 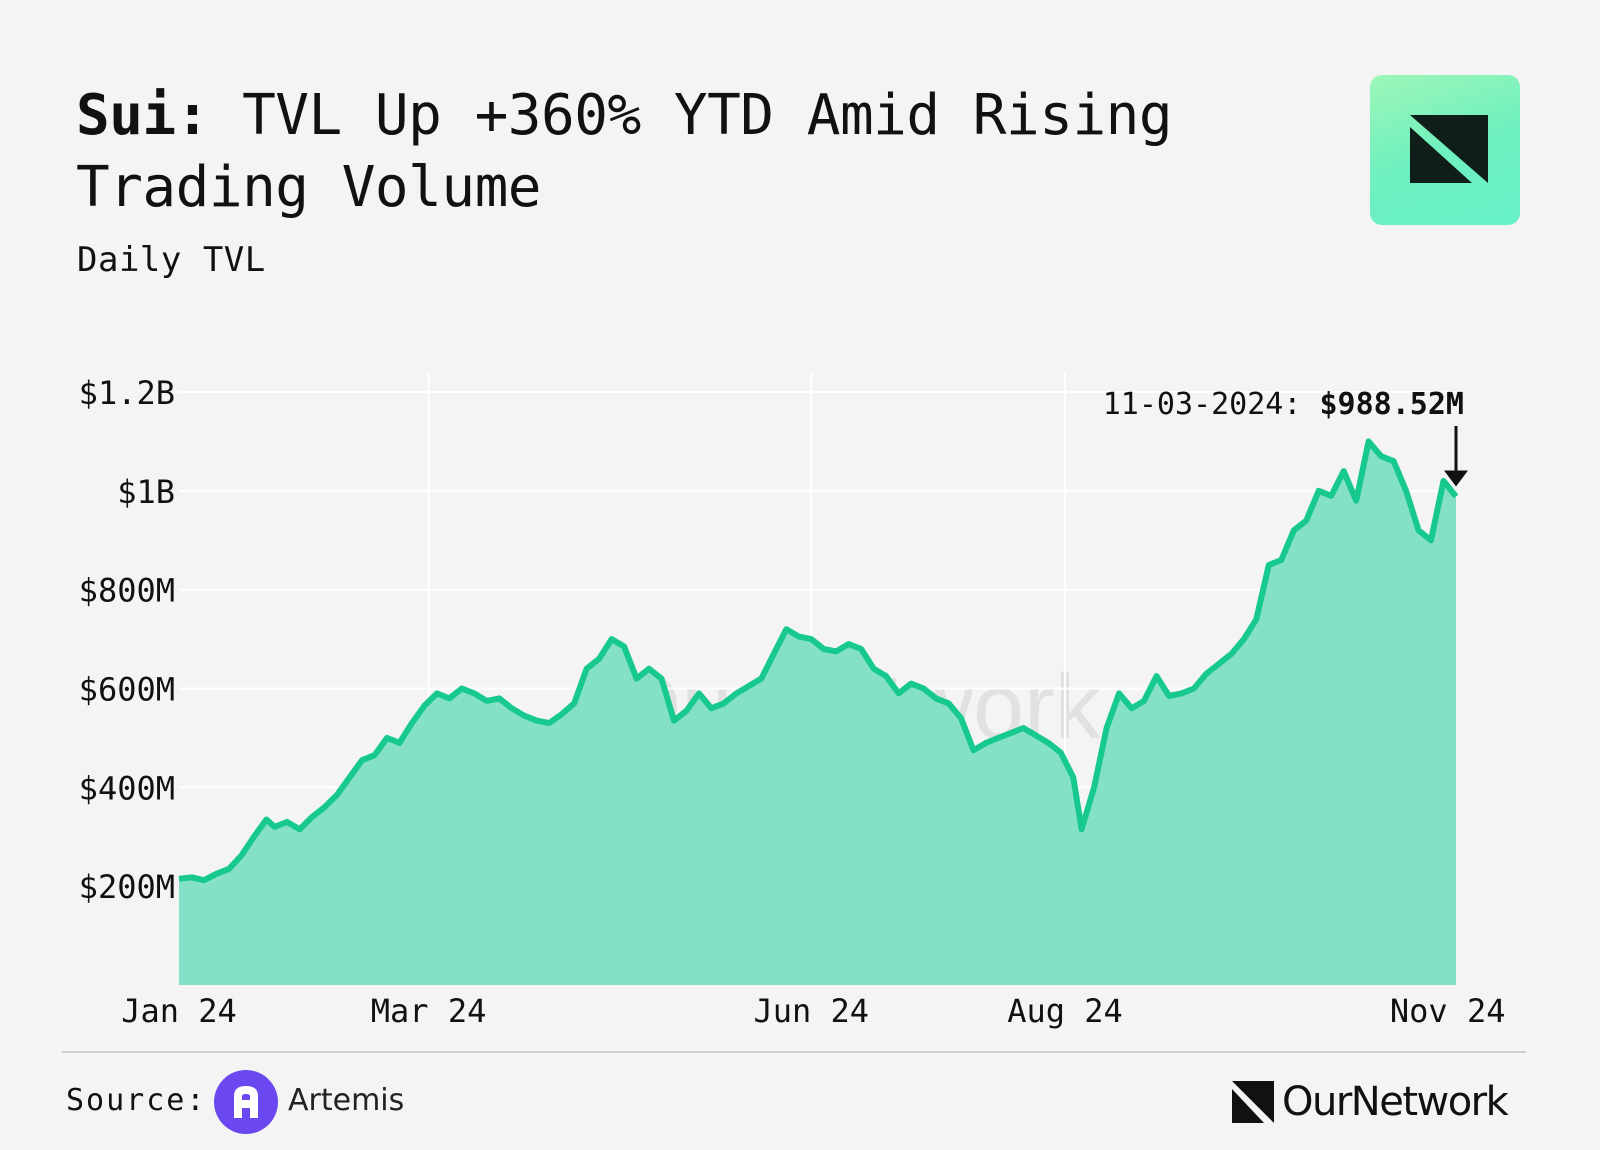 I want to click on y-tick-label: $200M, so click(x=127, y=887).